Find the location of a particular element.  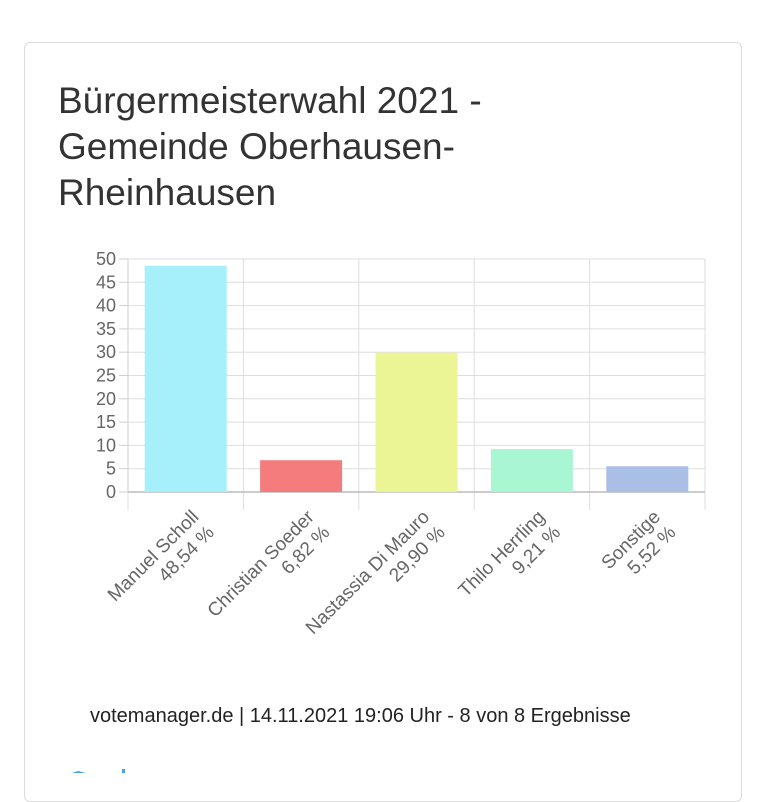

y-tick-label: 10 is located at coordinates (106, 445).